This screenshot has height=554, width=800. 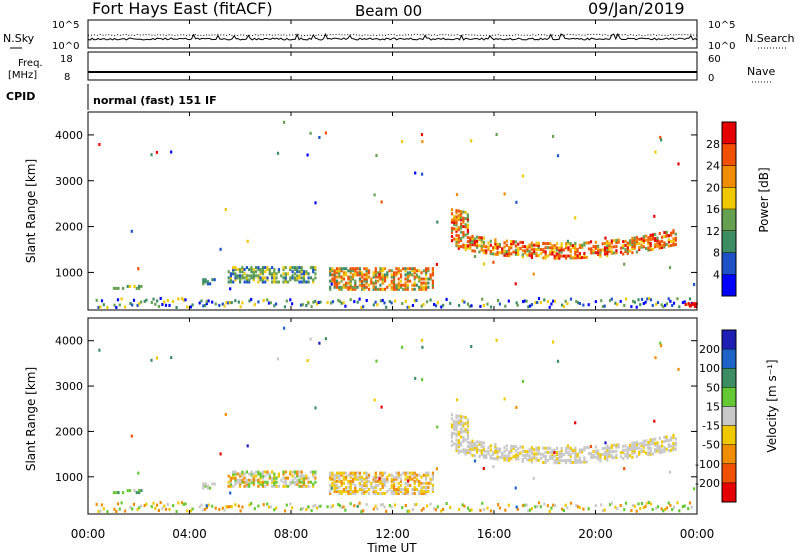 I want to click on velocity-colorbar-swatch, so click(x=729, y=435).